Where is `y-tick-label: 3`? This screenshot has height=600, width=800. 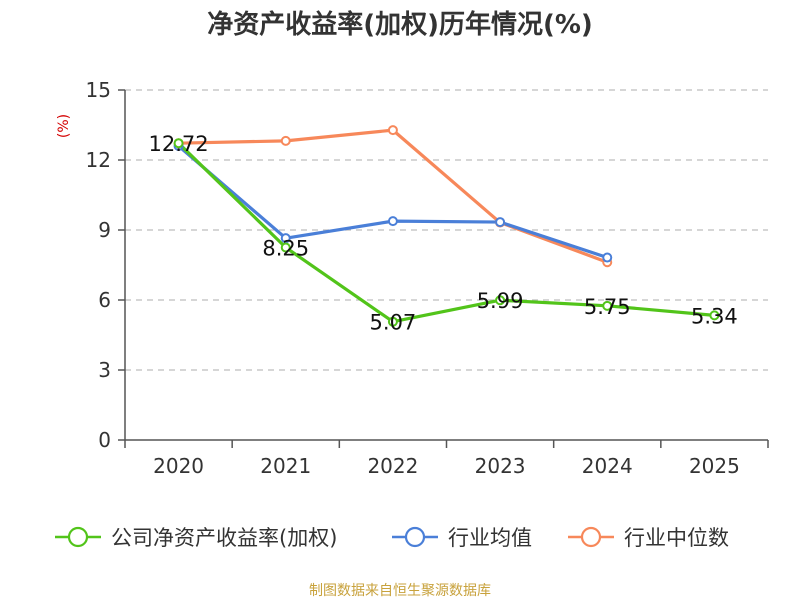
y-tick-label: 3 is located at coordinates (104, 370).